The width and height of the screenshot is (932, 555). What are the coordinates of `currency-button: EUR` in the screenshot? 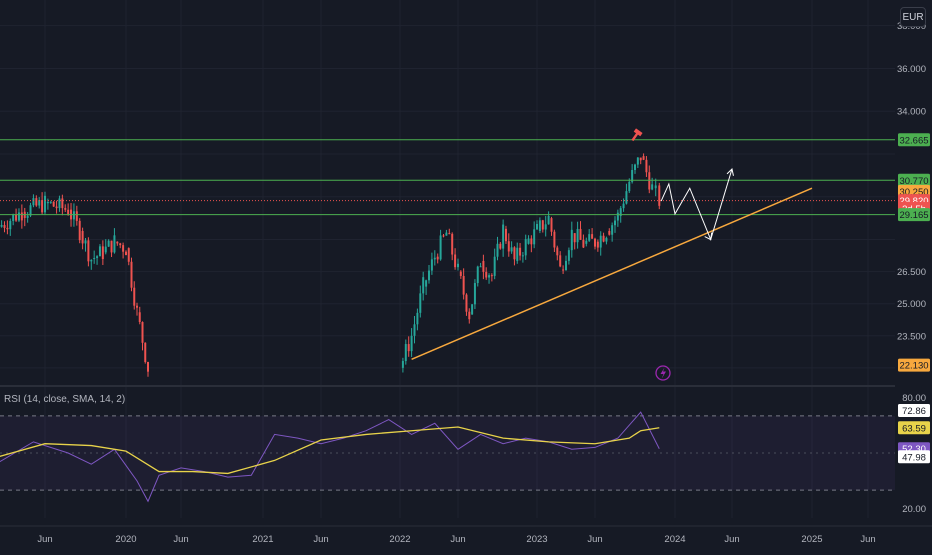 It's located at (913, 17).